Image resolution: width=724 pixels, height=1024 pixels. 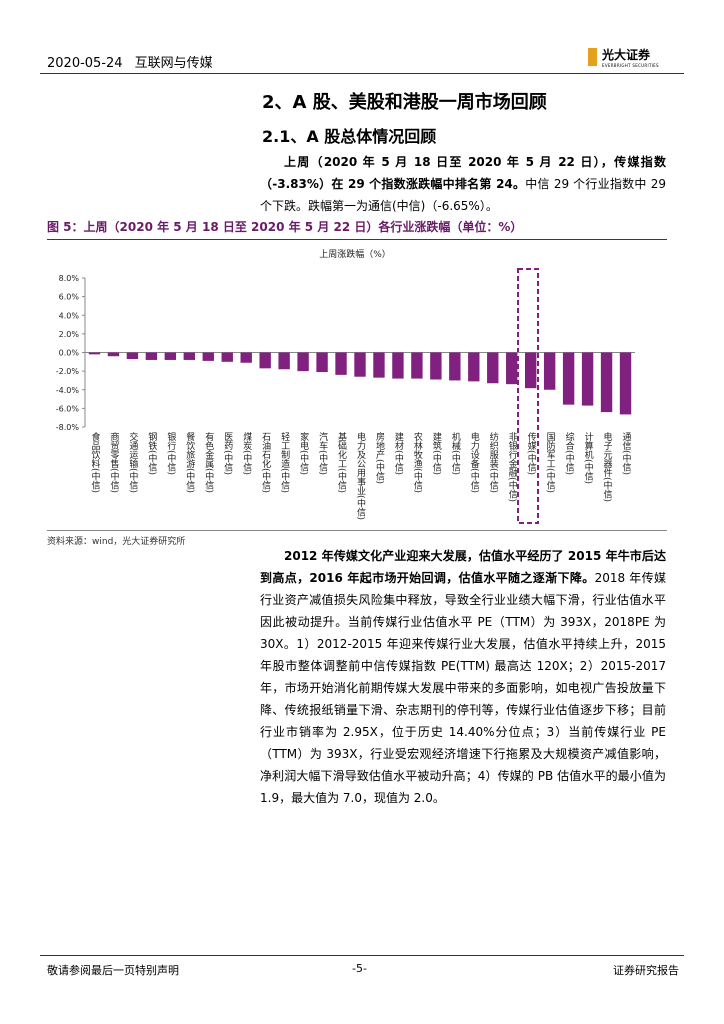 I want to click on date: 2020-05-24, so click(x=85, y=63).